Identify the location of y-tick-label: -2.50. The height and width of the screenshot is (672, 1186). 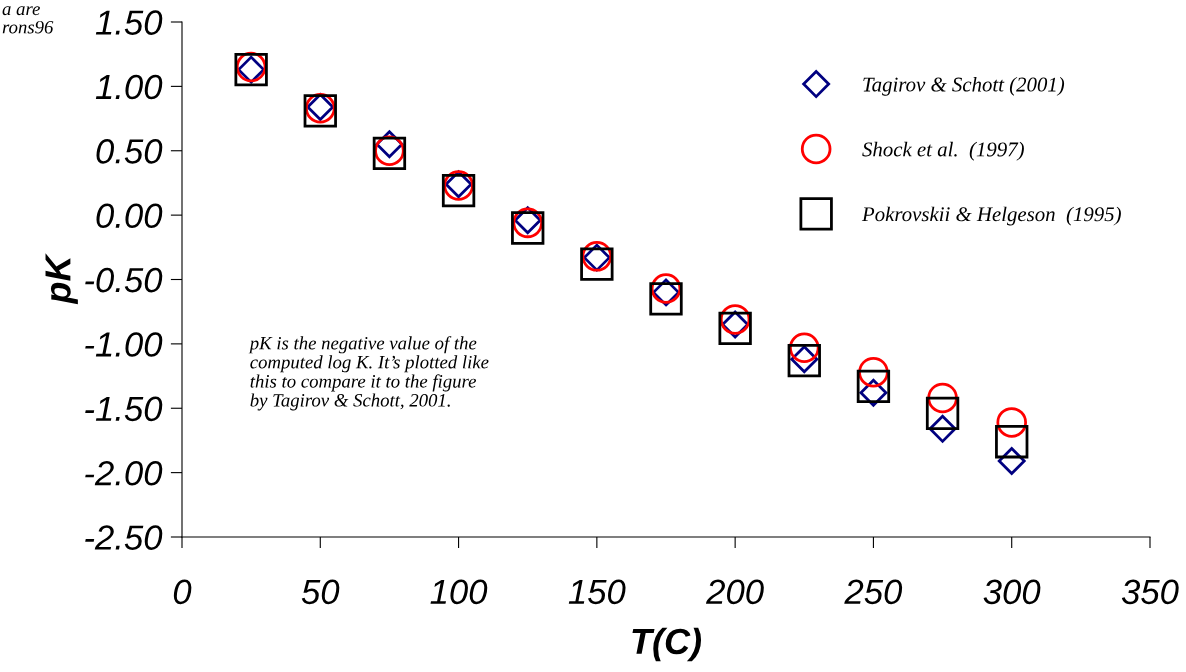
(124, 537).